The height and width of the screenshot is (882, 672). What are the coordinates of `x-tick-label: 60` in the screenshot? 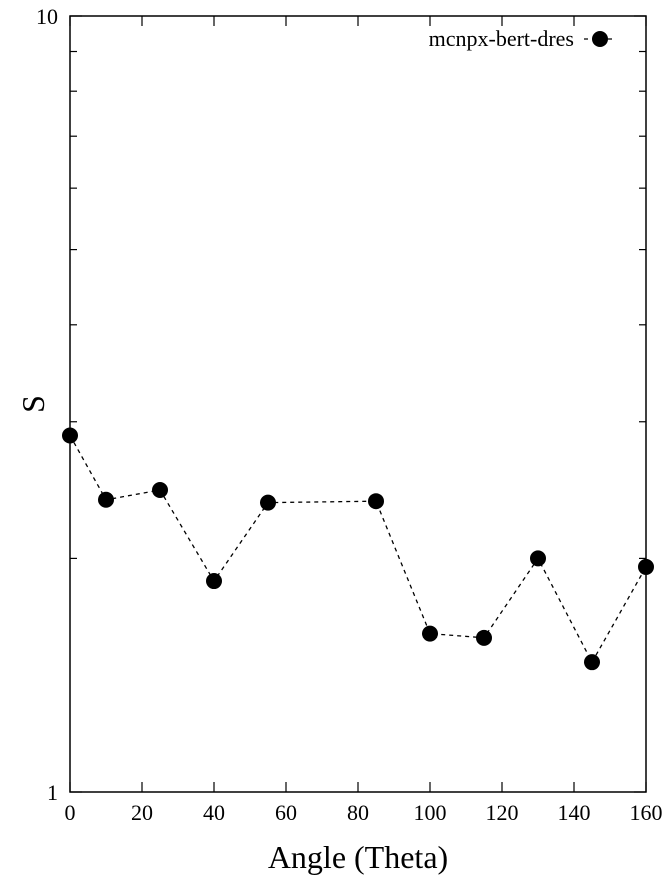 It's located at (286, 812).